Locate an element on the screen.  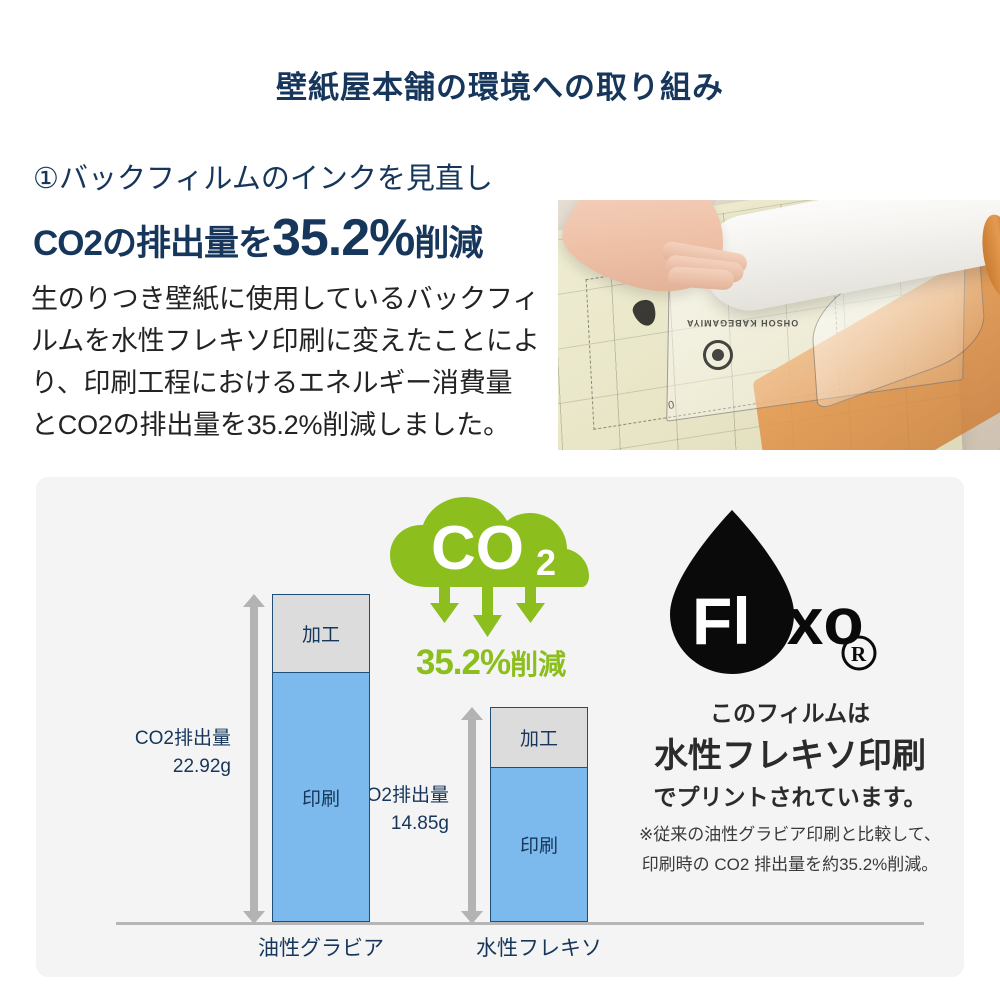
bar-flexo: 加工 印刷 is located at coordinates (539, 814).